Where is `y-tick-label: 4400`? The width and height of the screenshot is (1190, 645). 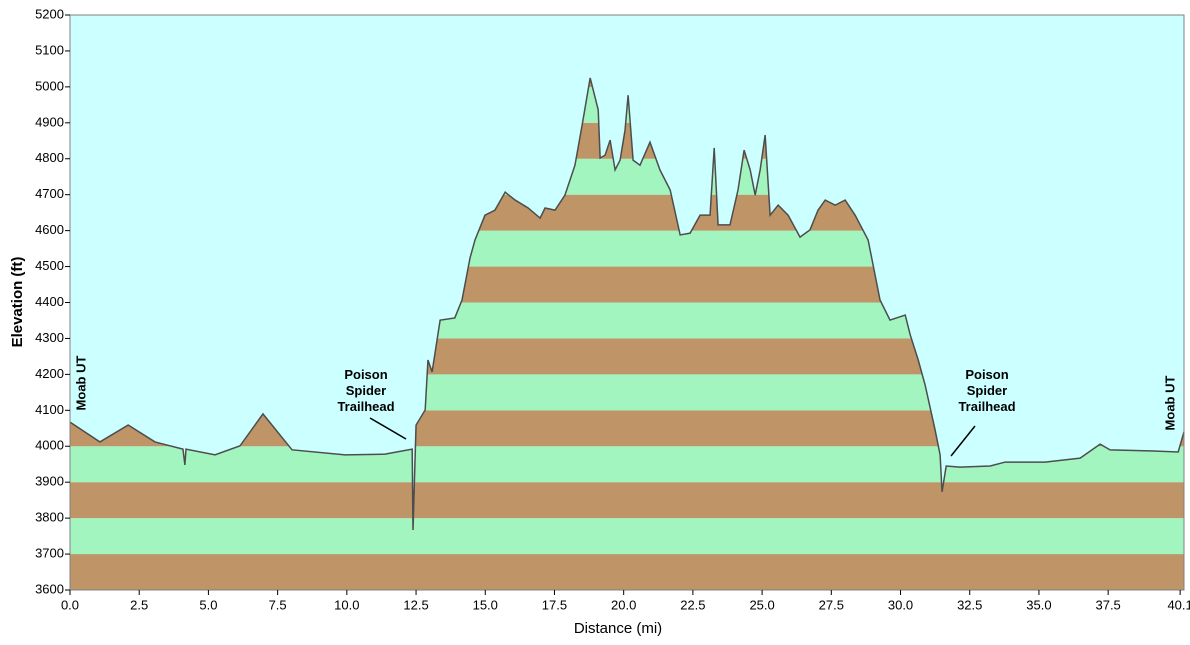 y-tick-label: 4400 is located at coordinates (49, 301).